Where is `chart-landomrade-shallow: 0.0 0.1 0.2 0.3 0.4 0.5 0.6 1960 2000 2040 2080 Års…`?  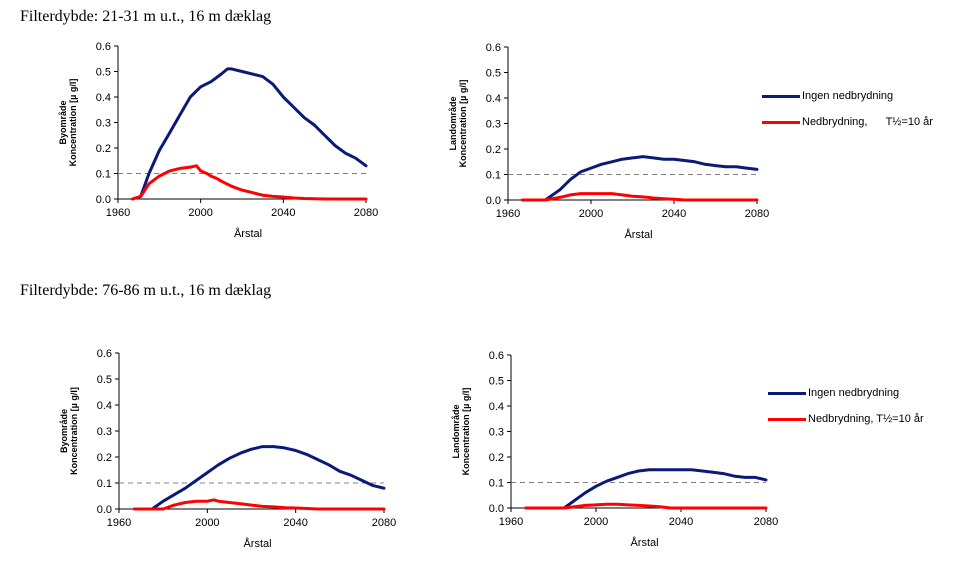 chart-landomrade-shallow: 0.0 0.1 0.2 0.3 0.4 0.5 0.6 1960 2000 2040 2080 Års… is located at coordinates (608, 141).